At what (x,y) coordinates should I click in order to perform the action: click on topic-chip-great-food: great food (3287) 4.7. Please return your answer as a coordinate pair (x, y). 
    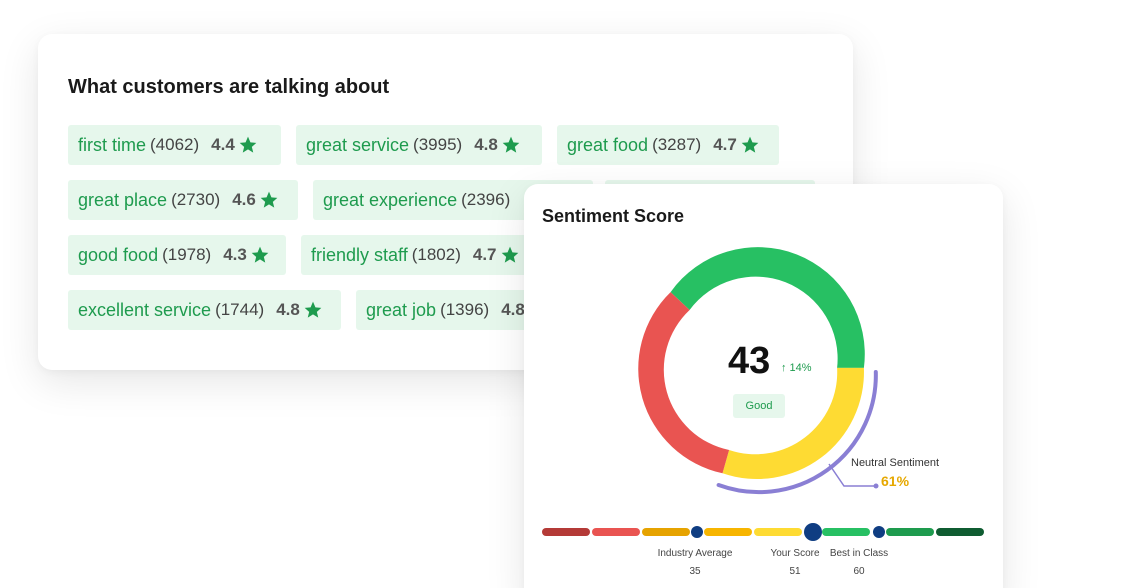
    Looking at the image, I should click on (668, 145).